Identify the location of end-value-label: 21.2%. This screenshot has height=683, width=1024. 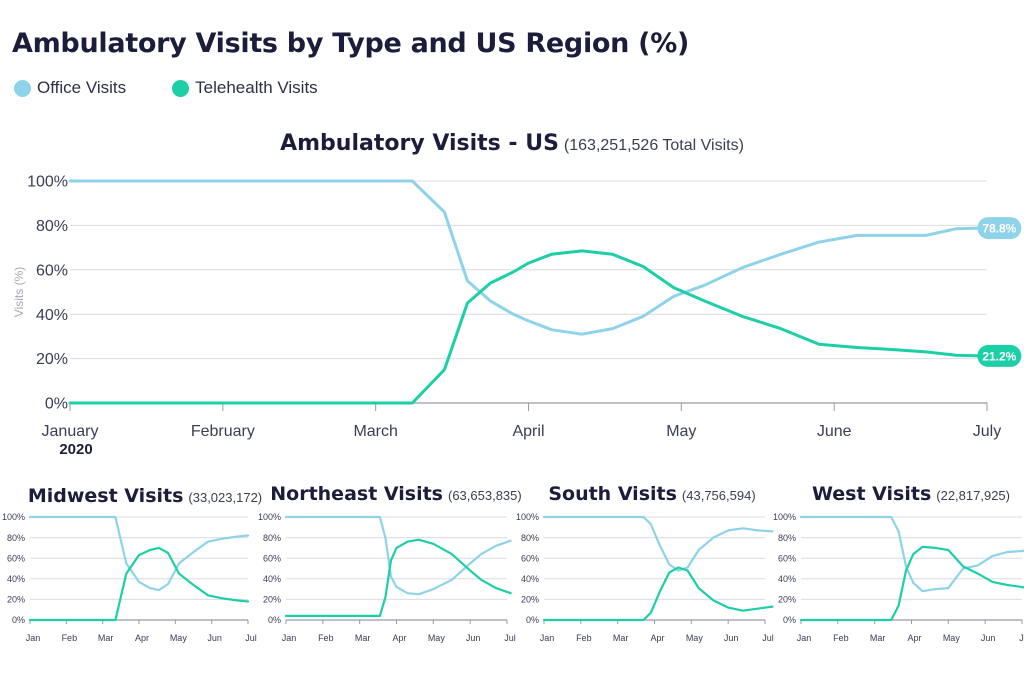
(999, 356).